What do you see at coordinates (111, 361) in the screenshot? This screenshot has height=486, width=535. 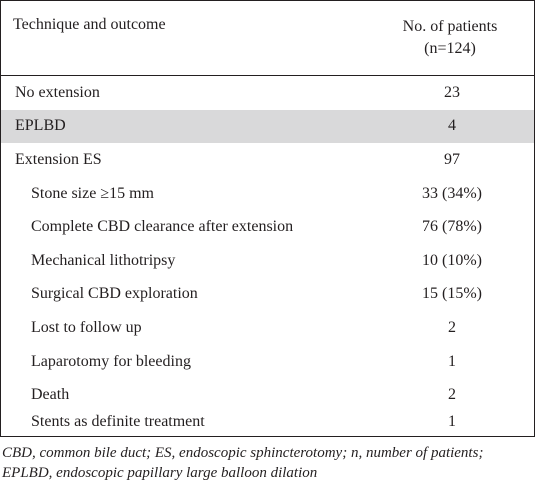 I see `row-label: Laparotomy for bleeding` at bounding box center [111, 361].